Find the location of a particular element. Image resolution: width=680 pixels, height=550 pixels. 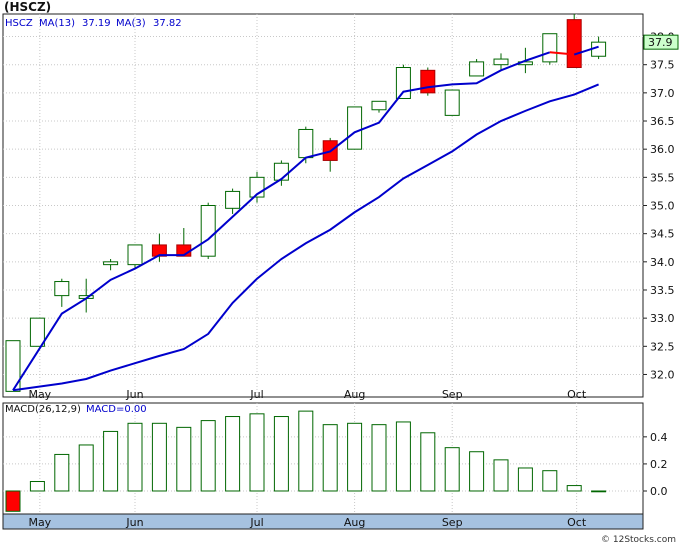

macd-value-label: MACD=0.00 is located at coordinates (116, 409).